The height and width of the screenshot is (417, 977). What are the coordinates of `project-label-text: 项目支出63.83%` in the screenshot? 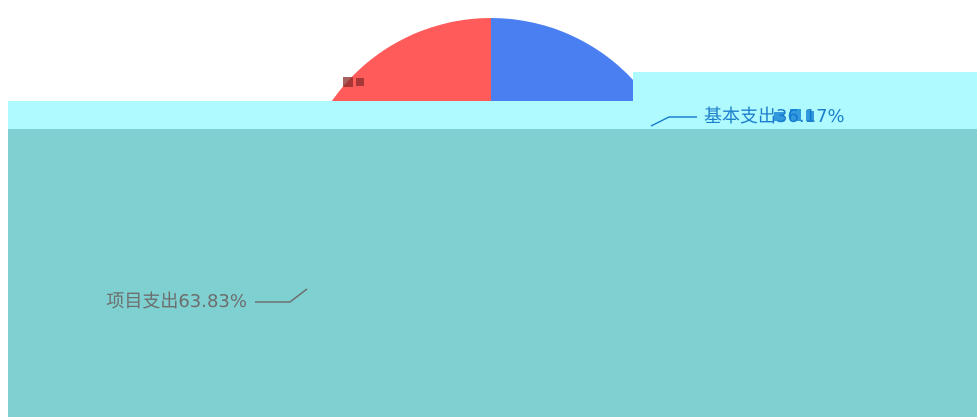 It's located at (176, 301).